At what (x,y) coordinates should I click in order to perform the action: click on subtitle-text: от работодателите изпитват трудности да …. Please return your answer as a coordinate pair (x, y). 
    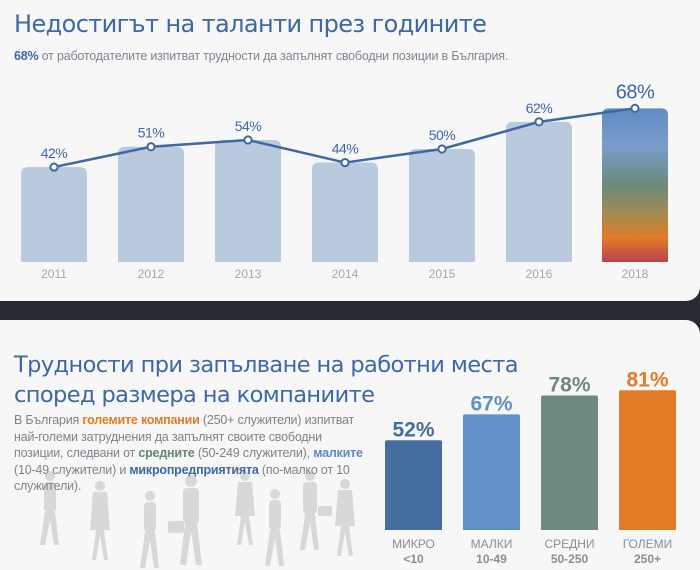
    Looking at the image, I should click on (273, 56).